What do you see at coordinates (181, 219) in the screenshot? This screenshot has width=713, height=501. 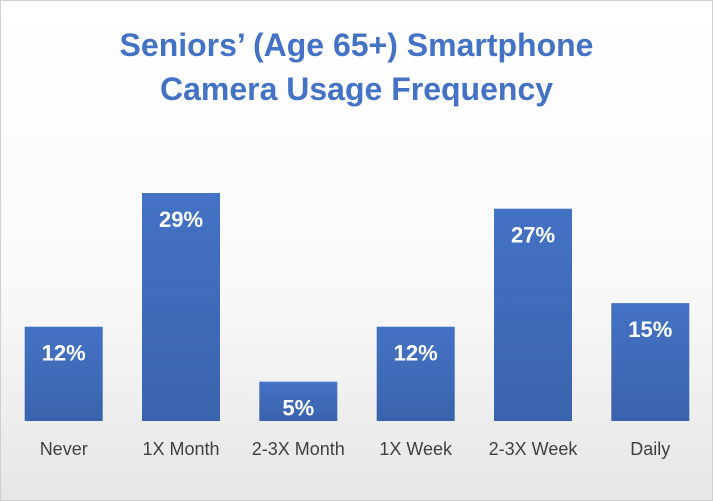 I see `data-label: 29%` at bounding box center [181, 219].